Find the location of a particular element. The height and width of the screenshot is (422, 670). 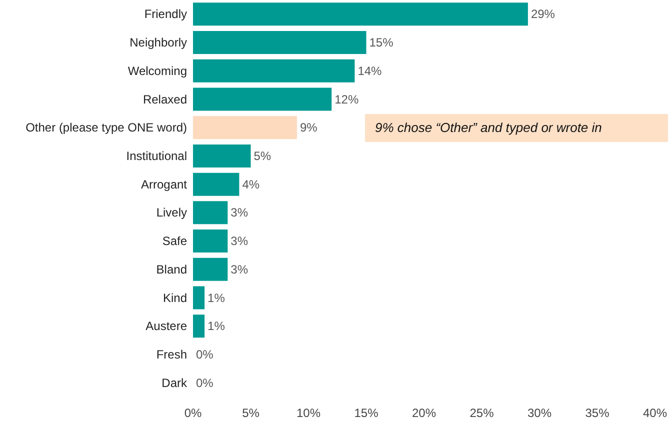

data-label: 29% is located at coordinates (543, 14).